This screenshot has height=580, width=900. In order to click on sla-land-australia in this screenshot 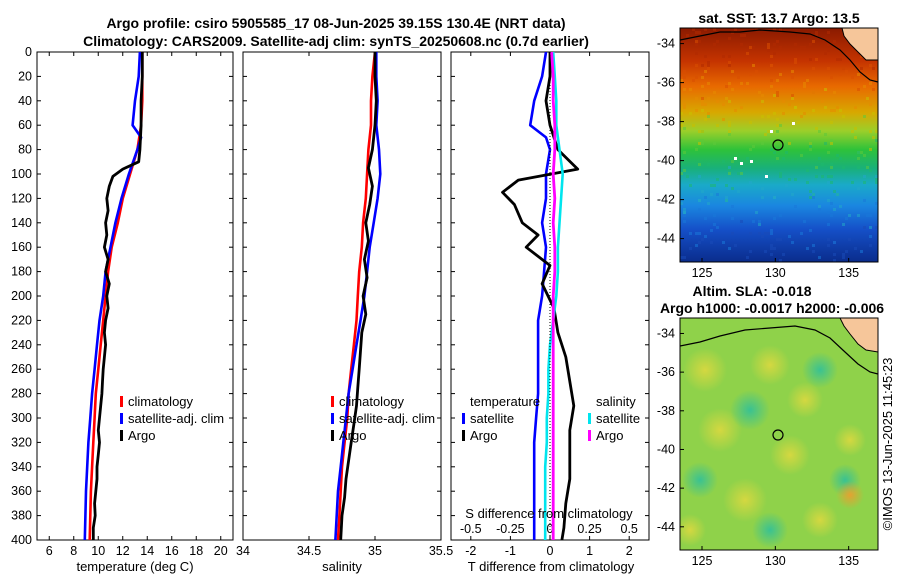, I will do `click(858, 335)`.